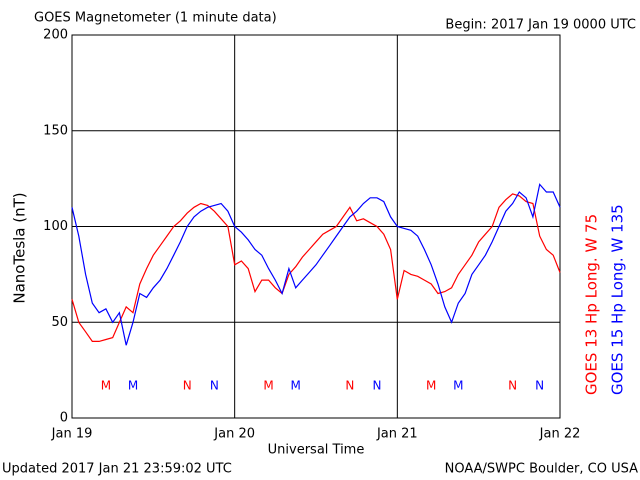  I want to click on x-tick-label: Jan 19, so click(72, 434).